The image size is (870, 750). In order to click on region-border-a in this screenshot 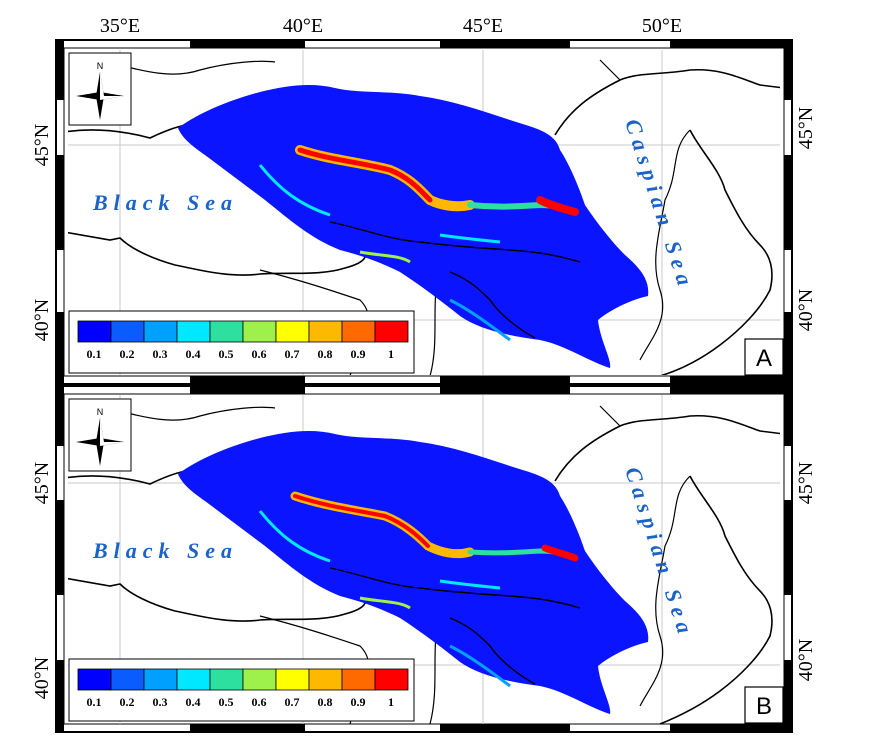, I will do `click(455, 280)`.